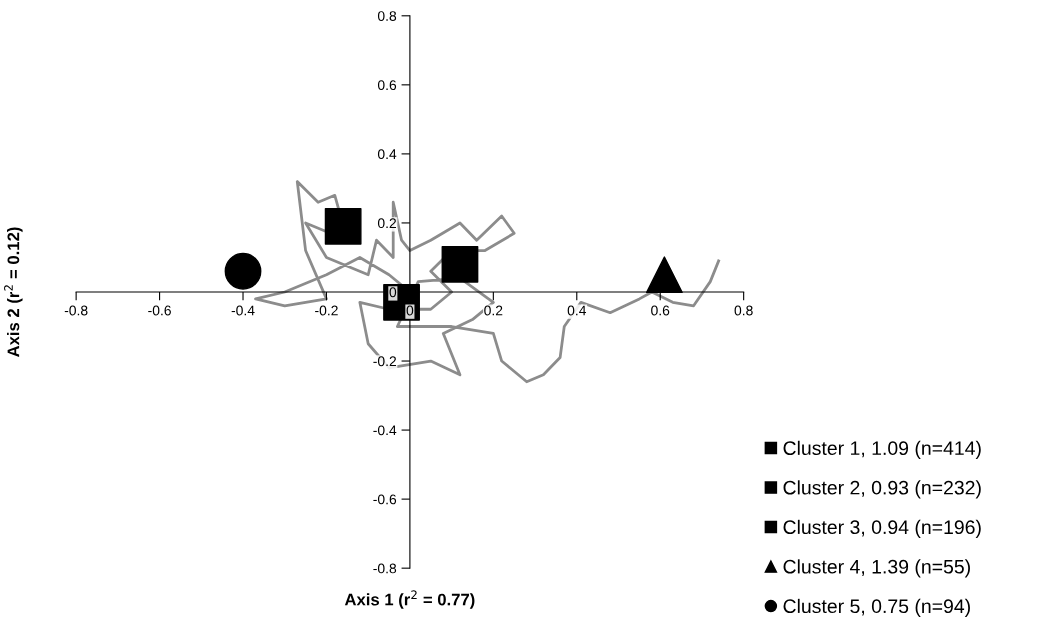 This screenshot has width=1043, height=632. What do you see at coordinates (385, 499) in the screenshot?
I see `y-tick-label: -0.6` at bounding box center [385, 499].